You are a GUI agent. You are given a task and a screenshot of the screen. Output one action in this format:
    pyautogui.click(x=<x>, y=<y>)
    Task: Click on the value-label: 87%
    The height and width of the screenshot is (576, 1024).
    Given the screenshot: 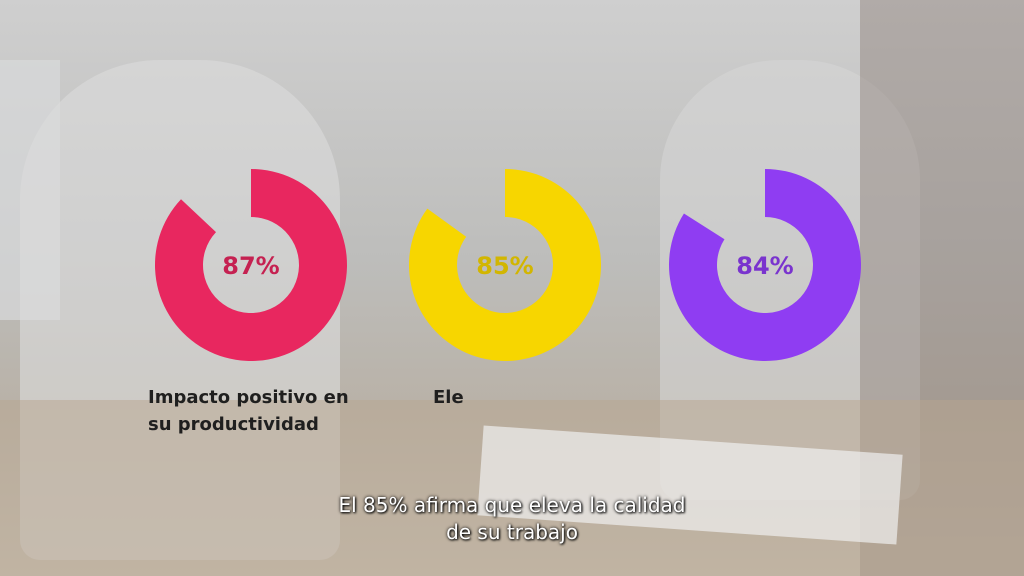 What is the action you would take?
    pyautogui.click(x=250, y=266)
    